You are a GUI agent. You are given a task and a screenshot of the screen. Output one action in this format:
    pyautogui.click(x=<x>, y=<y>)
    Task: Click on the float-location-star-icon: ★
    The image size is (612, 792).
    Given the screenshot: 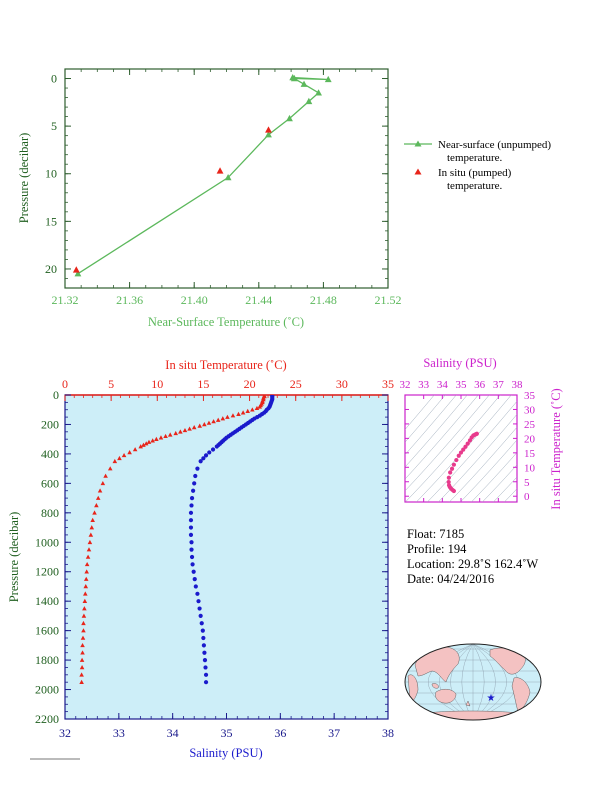 What is the action you would take?
    pyautogui.click(x=491, y=698)
    